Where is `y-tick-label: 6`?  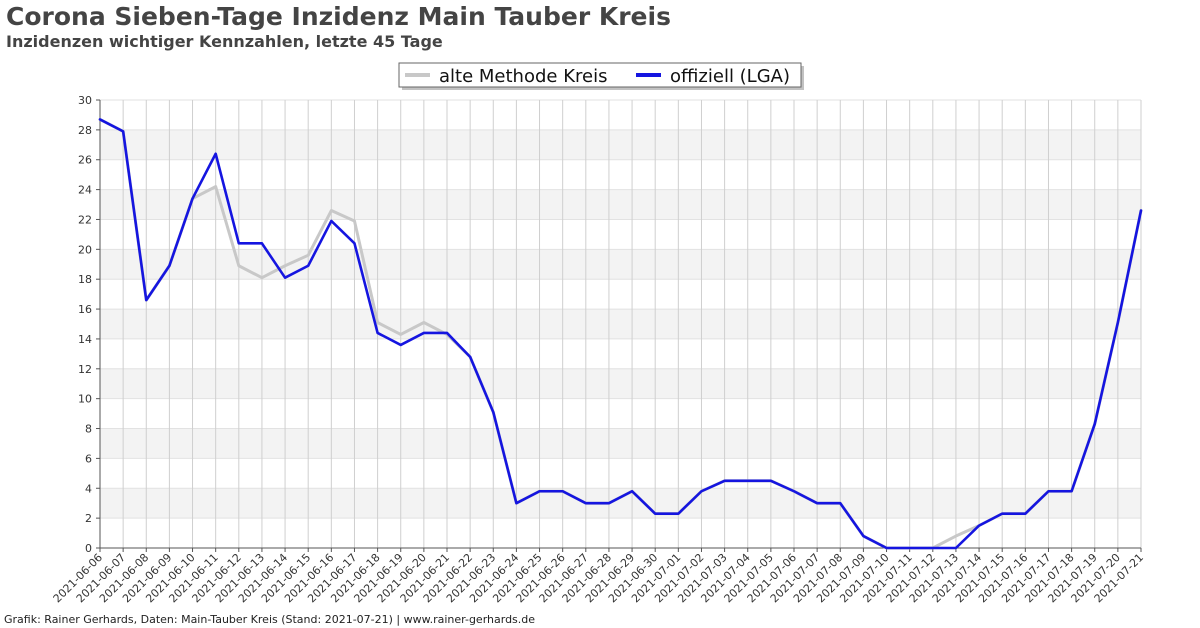
y-tick-label: 6 is located at coordinates (88, 458).